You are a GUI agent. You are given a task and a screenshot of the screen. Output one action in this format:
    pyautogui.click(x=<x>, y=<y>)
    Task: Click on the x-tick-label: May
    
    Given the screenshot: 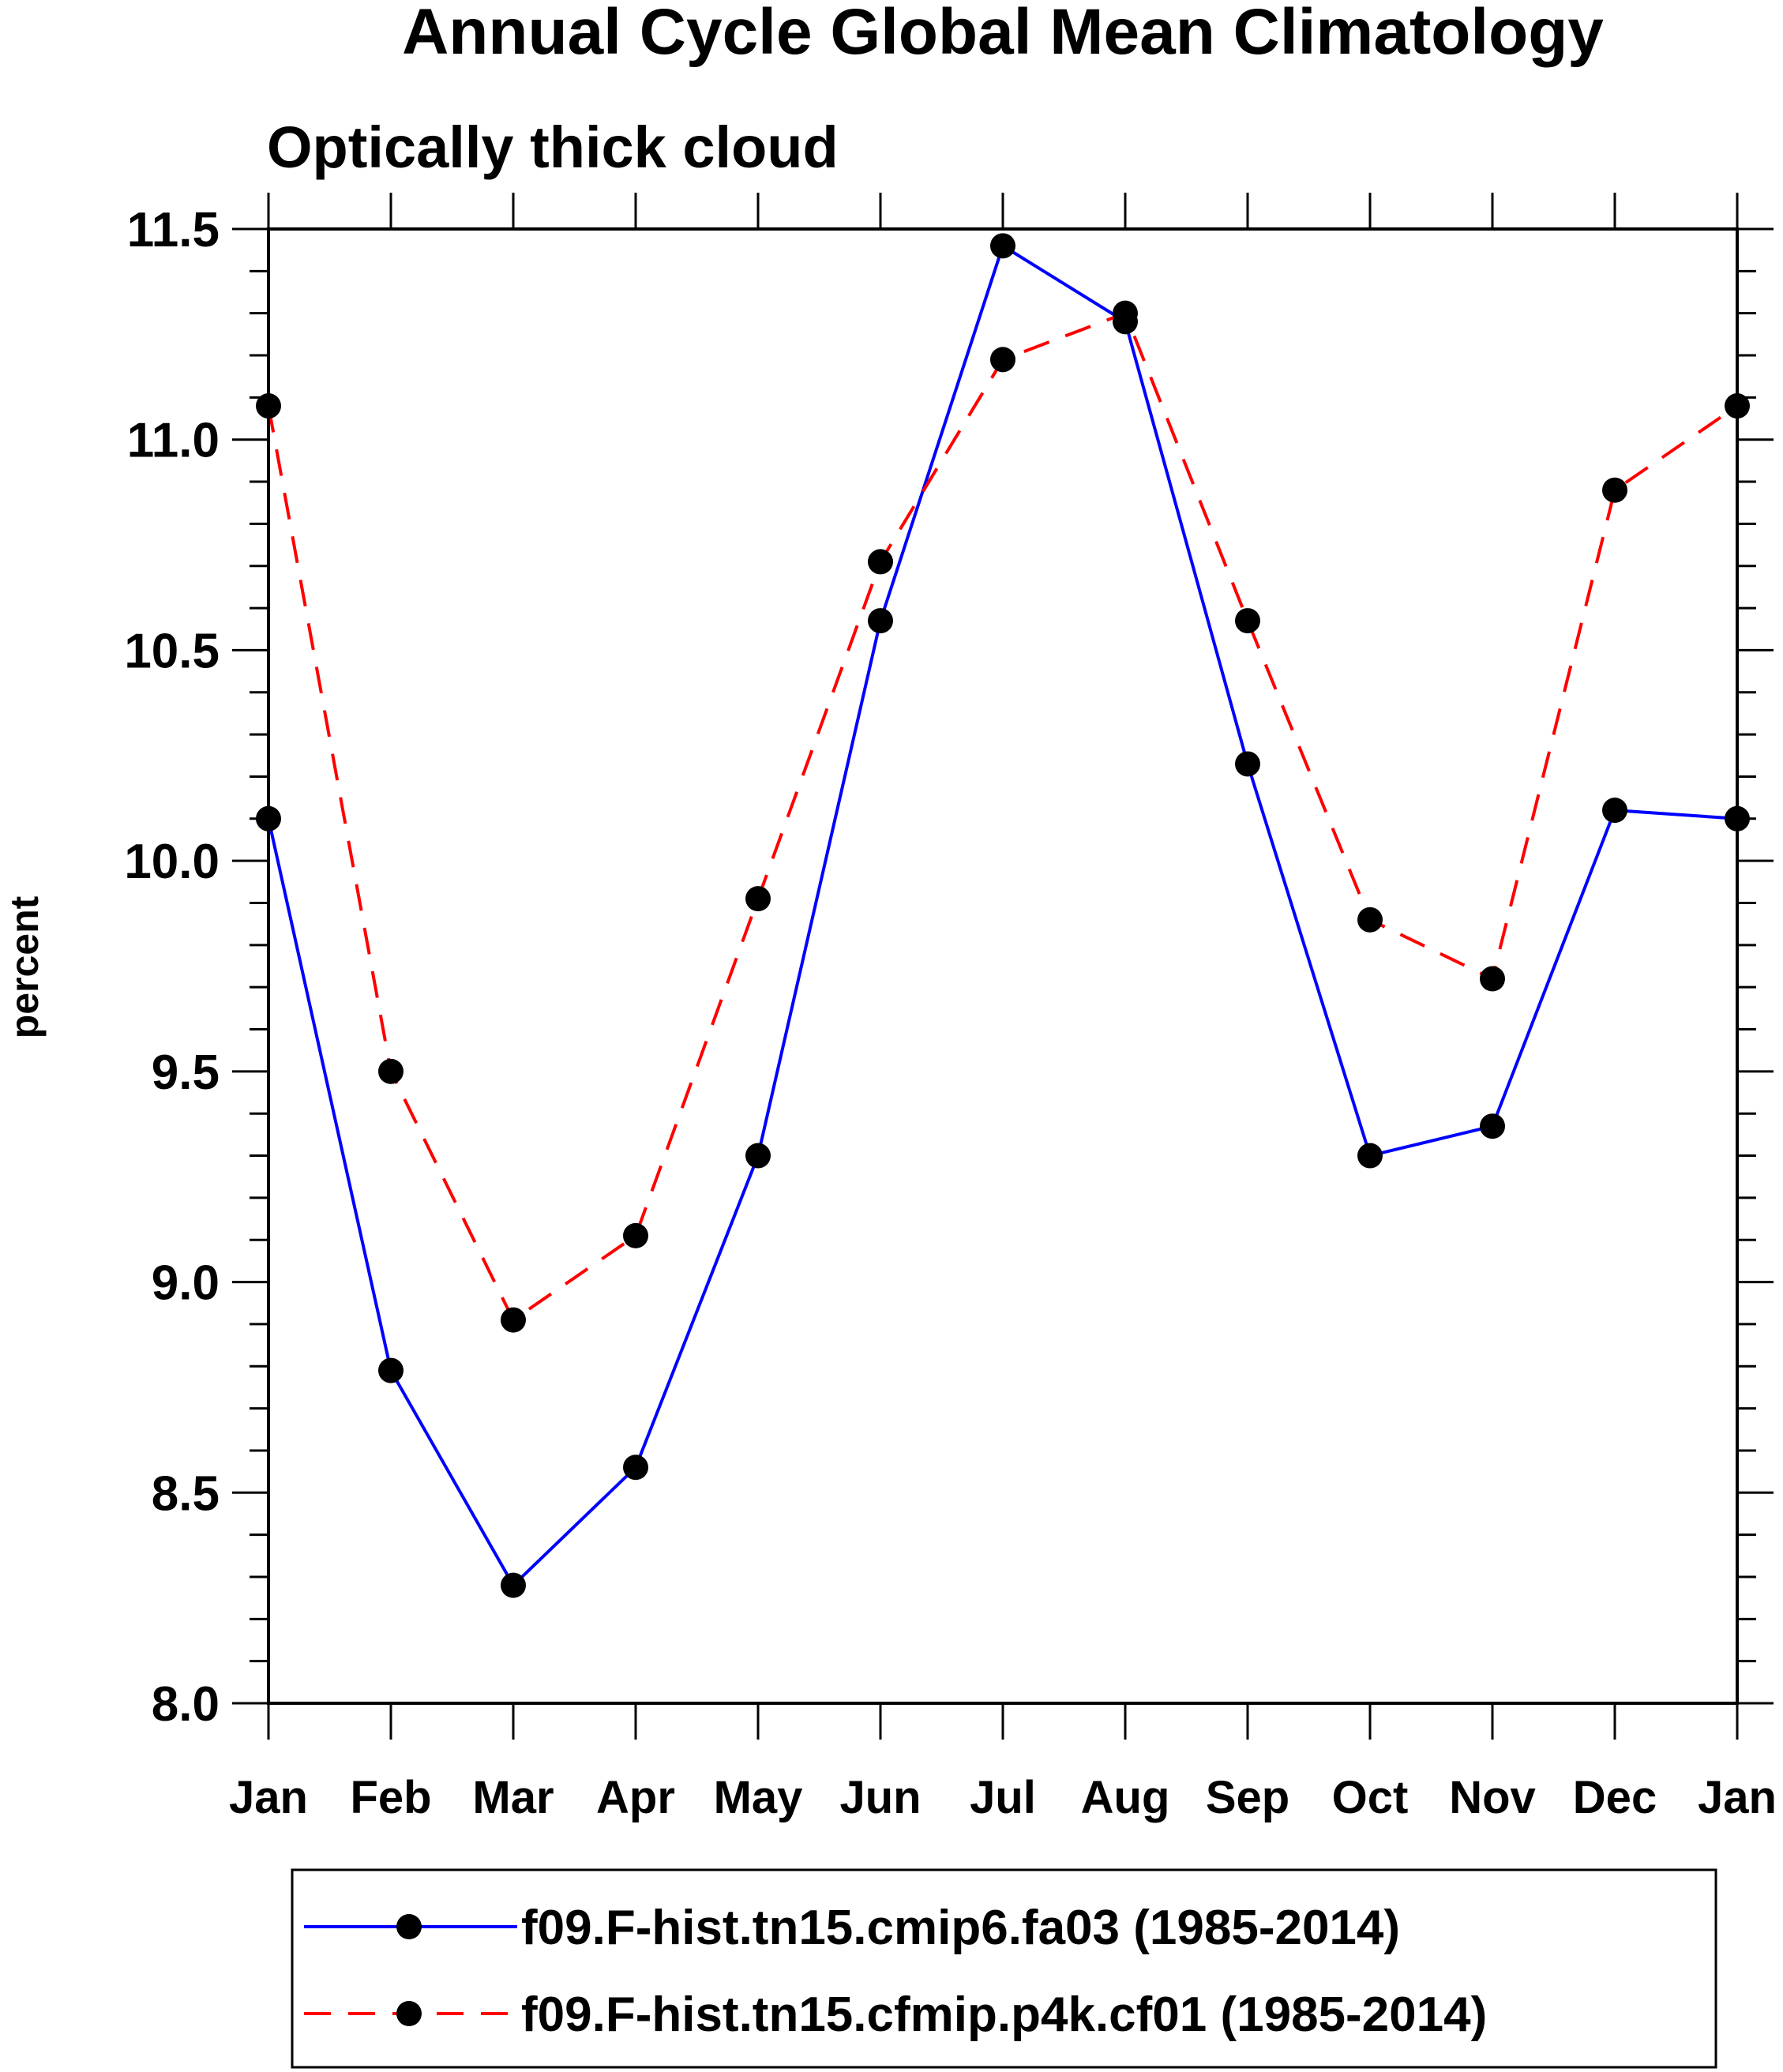 What is the action you would take?
    pyautogui.click(x=758, y=1798)
    